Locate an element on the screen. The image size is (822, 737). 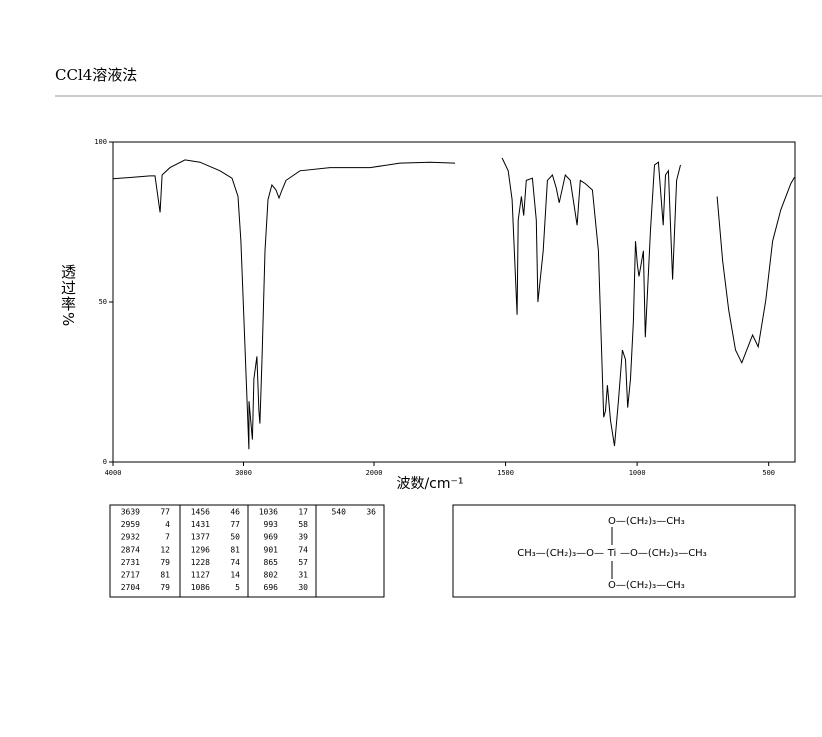
x-axis-label: 波数/cm⁻¹ is located at coordinates (429, 484).